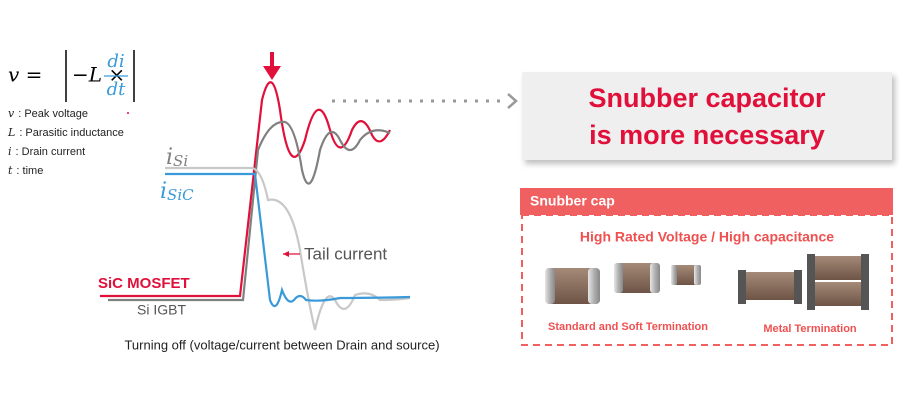  I want to click on si-voltage, so click(249, 211).